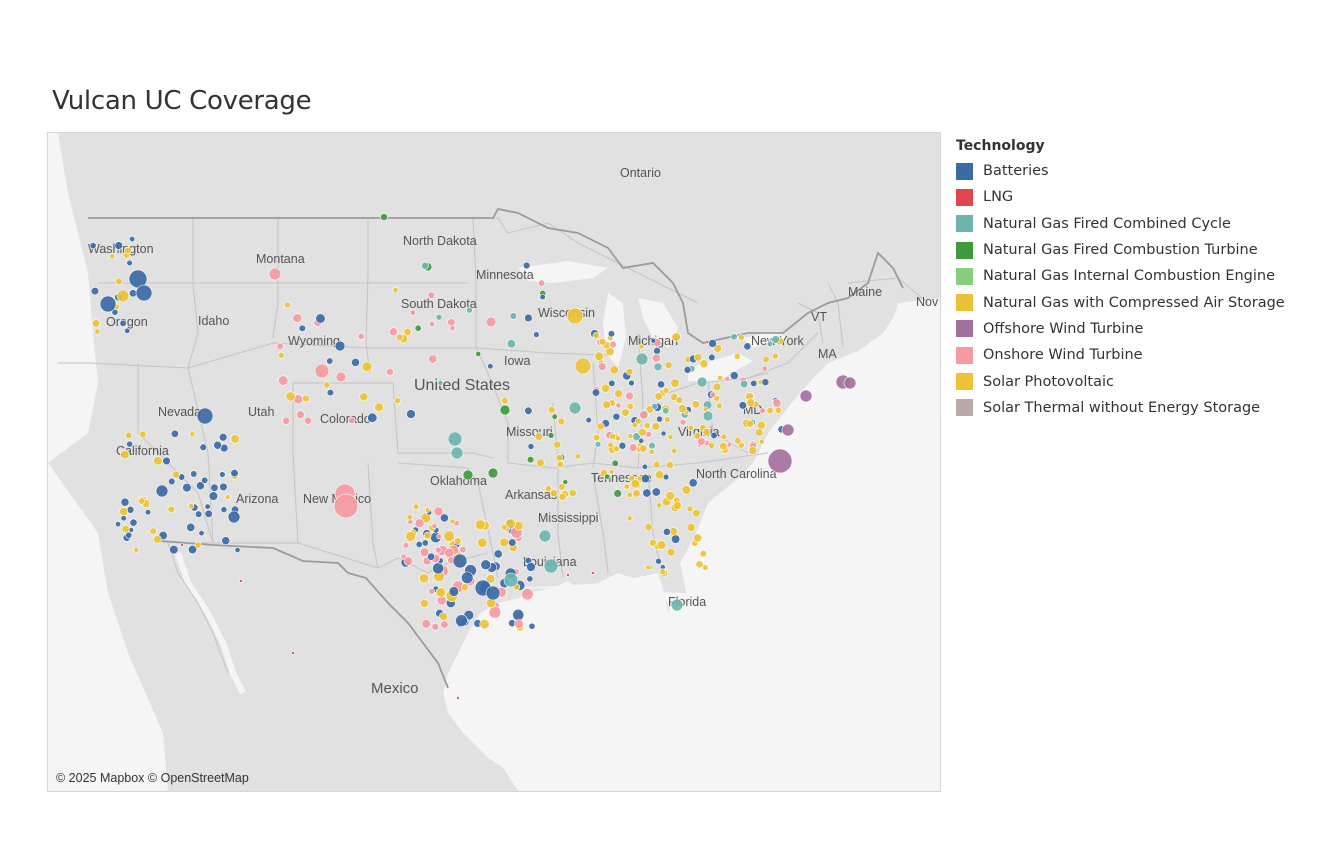 The height and width of the screenshot is (867, 1344). Describe the element at coordinates (1120, 197) in the screenshot. I see `legend-item-lng: LNG` at that location.